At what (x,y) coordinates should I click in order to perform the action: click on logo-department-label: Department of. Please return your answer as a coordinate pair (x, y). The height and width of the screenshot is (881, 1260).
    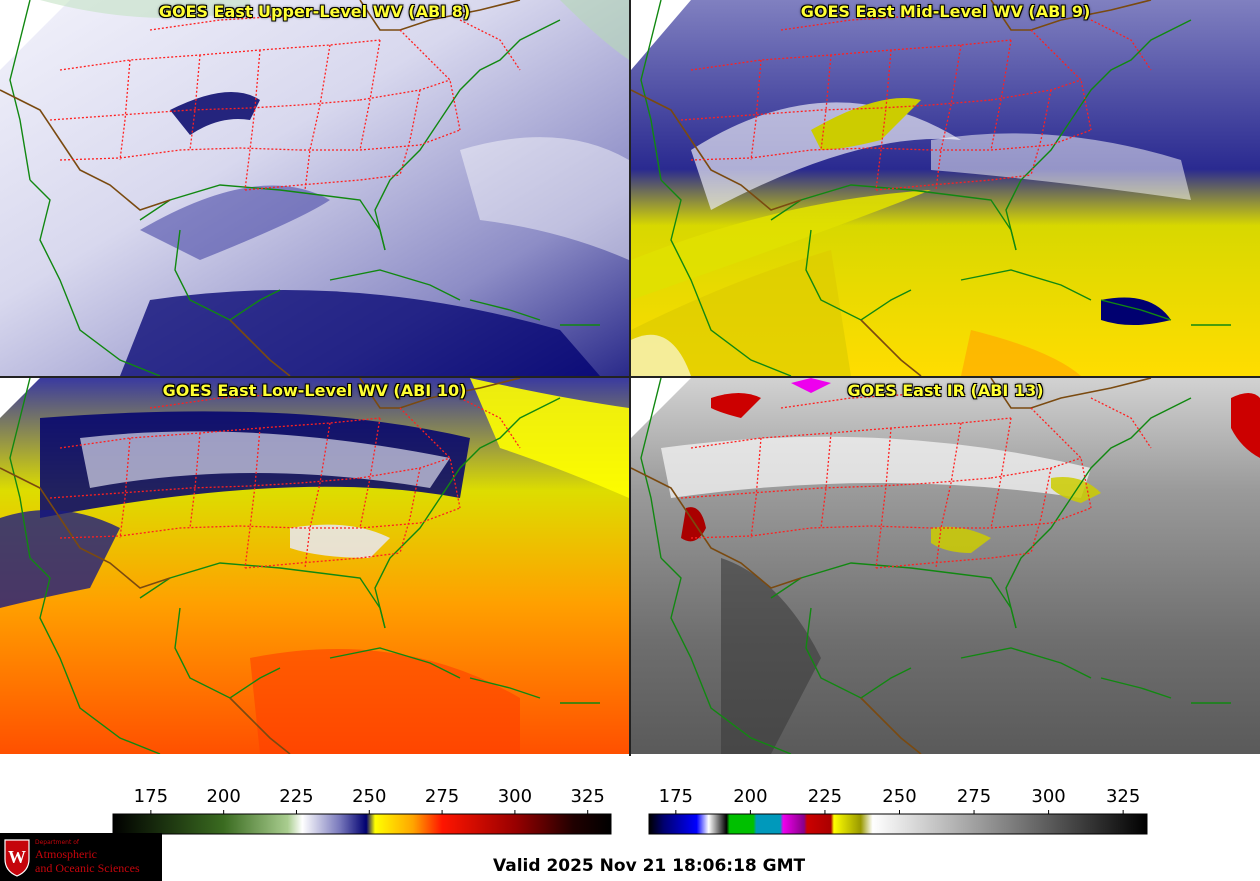
    Looking at the image, I should click on (57, 842).